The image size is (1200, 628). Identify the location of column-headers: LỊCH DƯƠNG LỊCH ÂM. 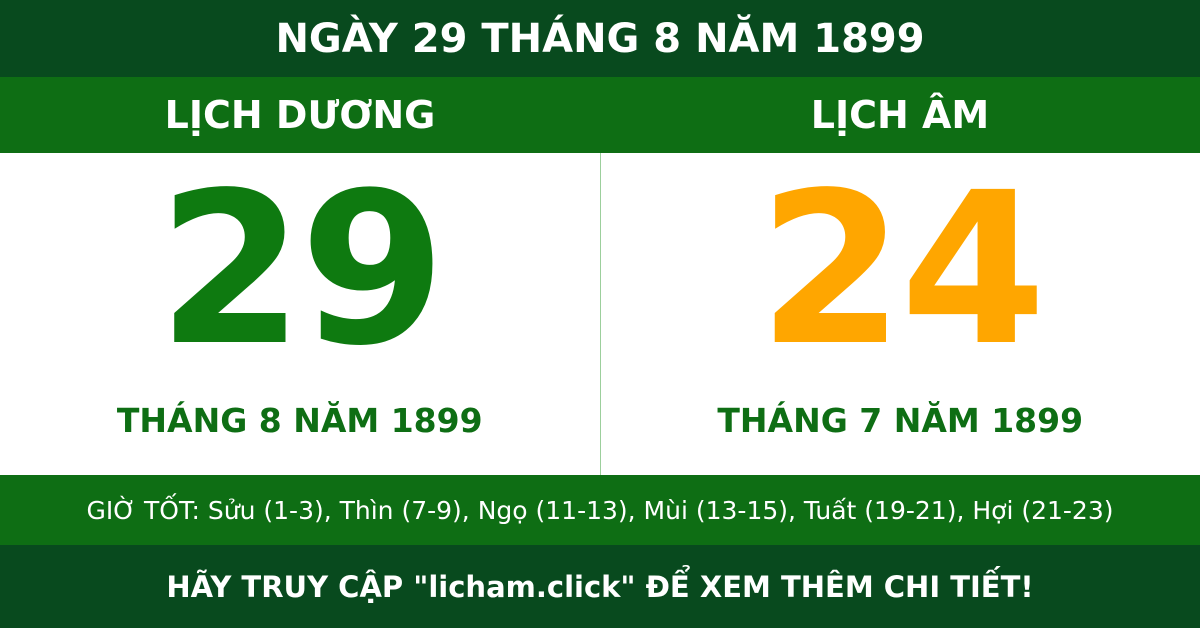
(600, 115).